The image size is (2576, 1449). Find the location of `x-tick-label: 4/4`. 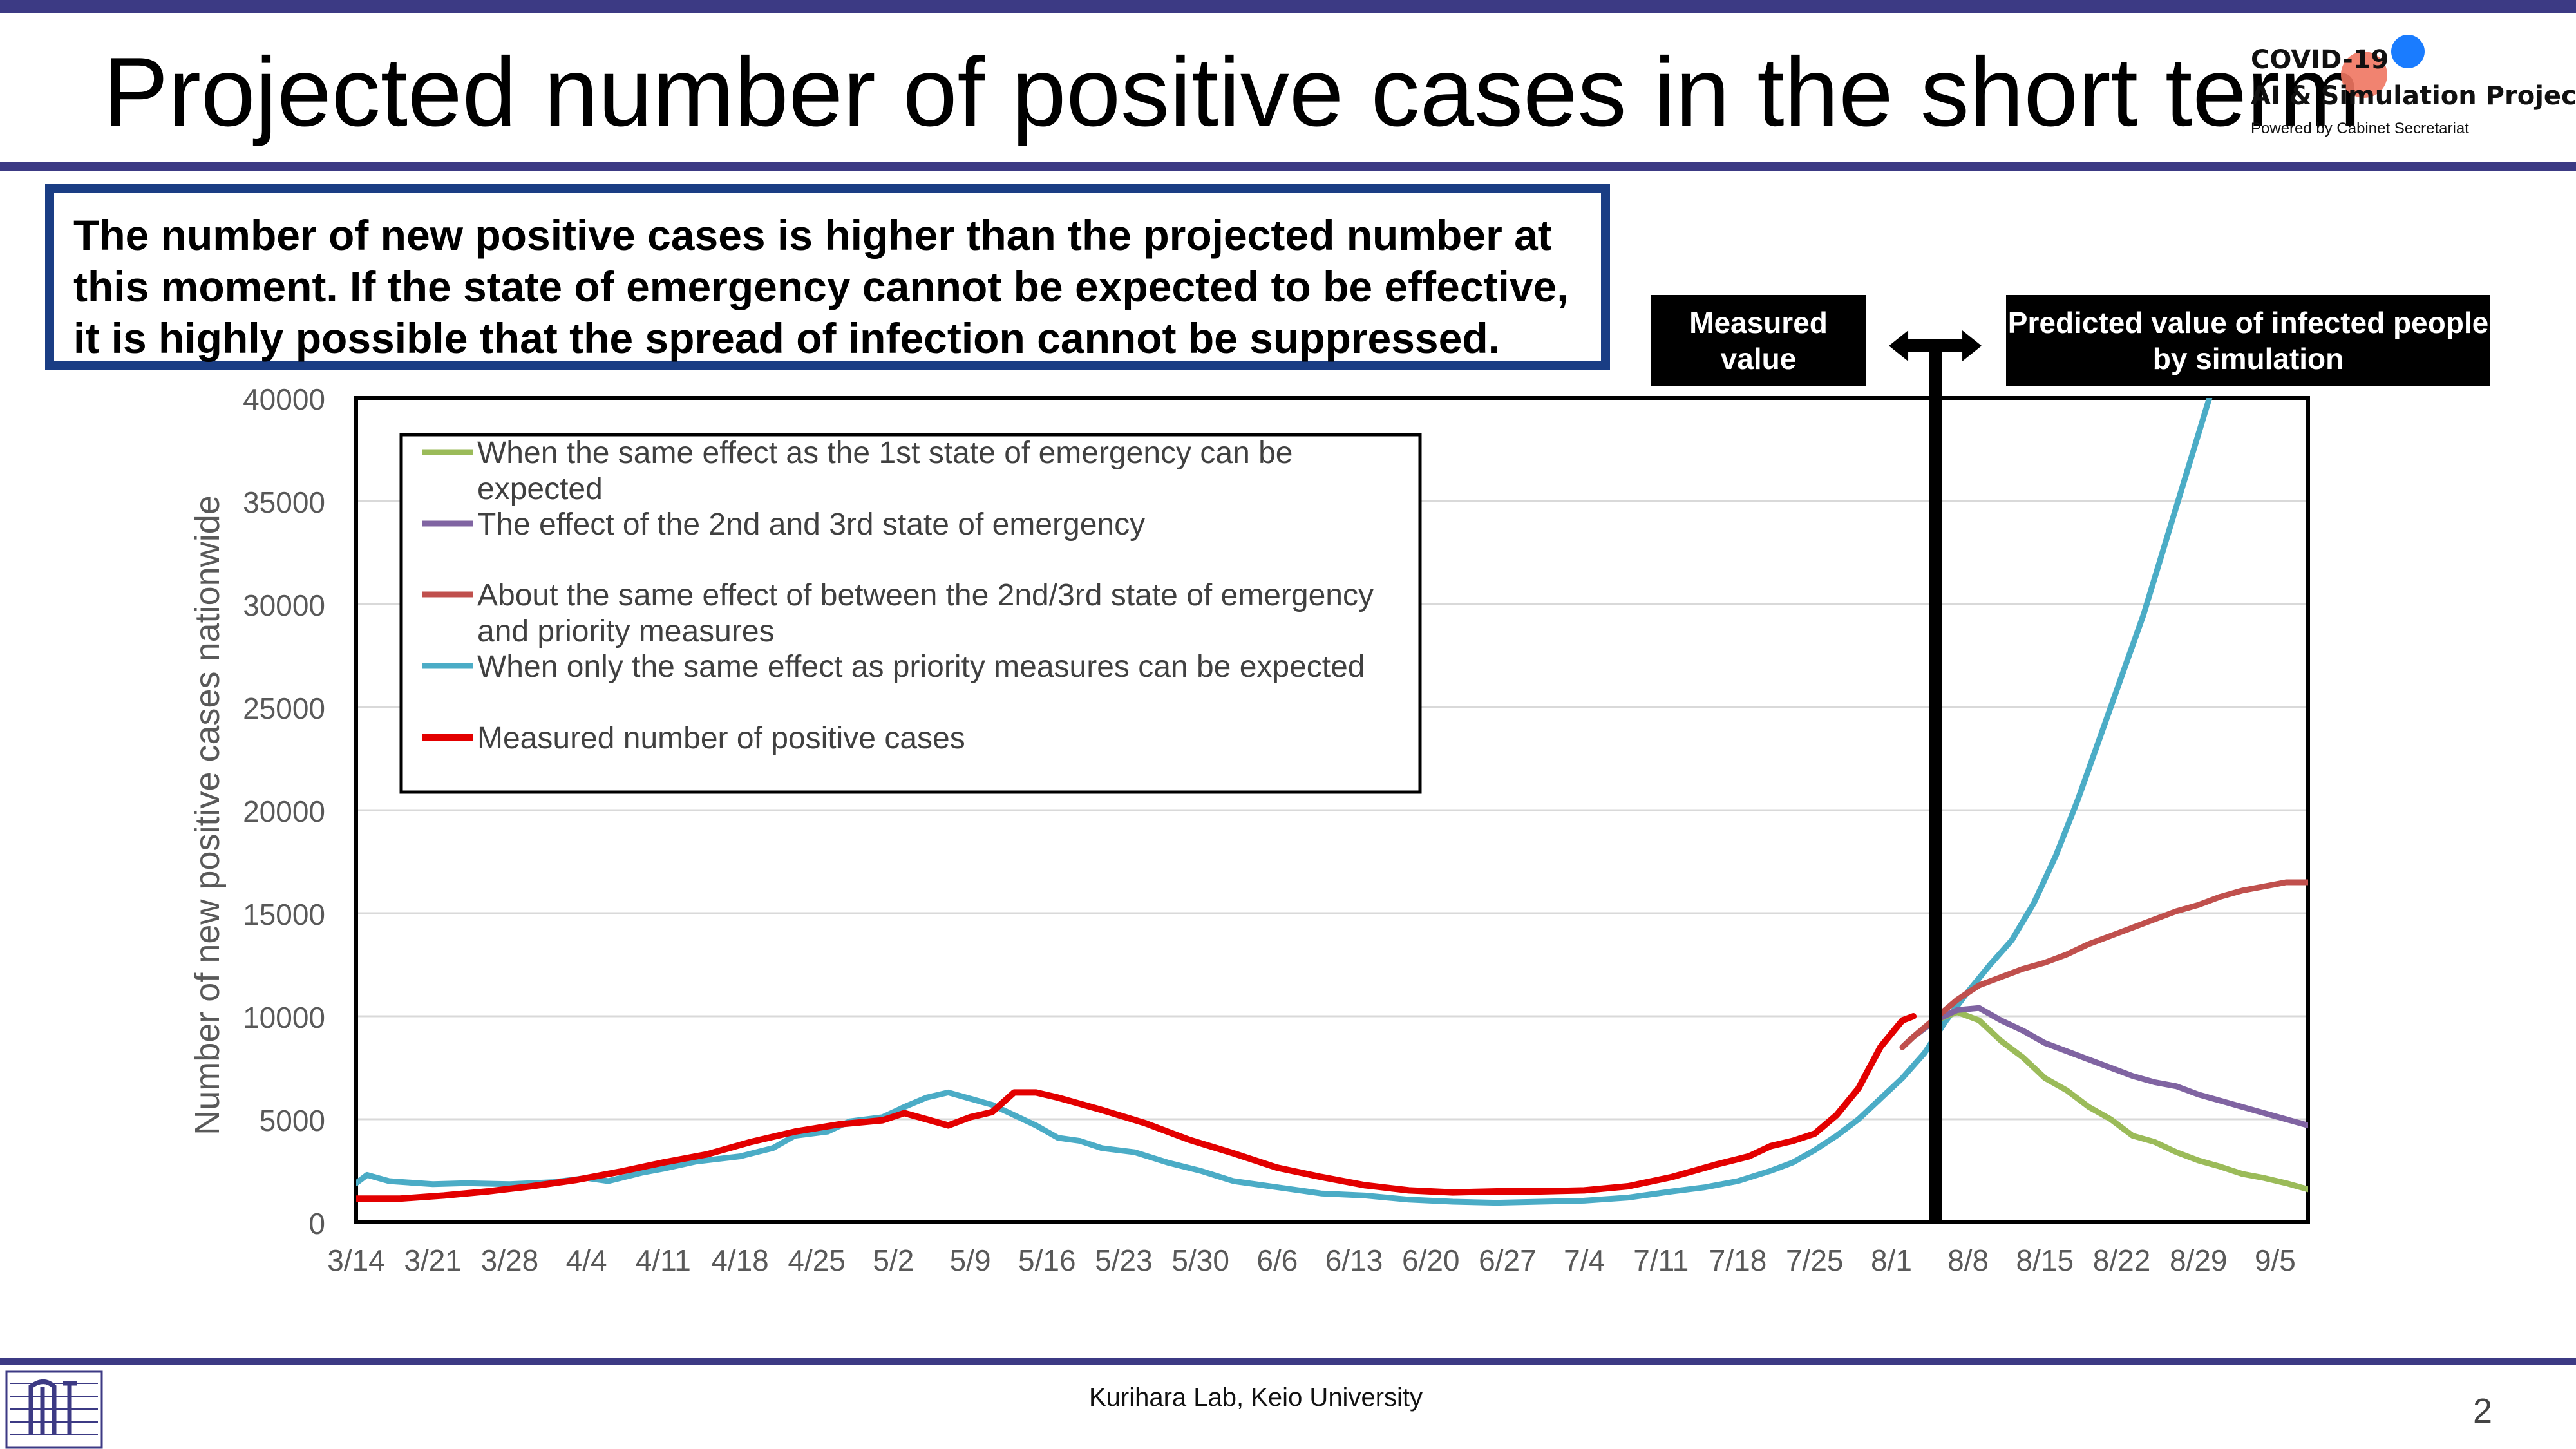

x-tick-label: 4/4 is located at coordinates (587, 1260).